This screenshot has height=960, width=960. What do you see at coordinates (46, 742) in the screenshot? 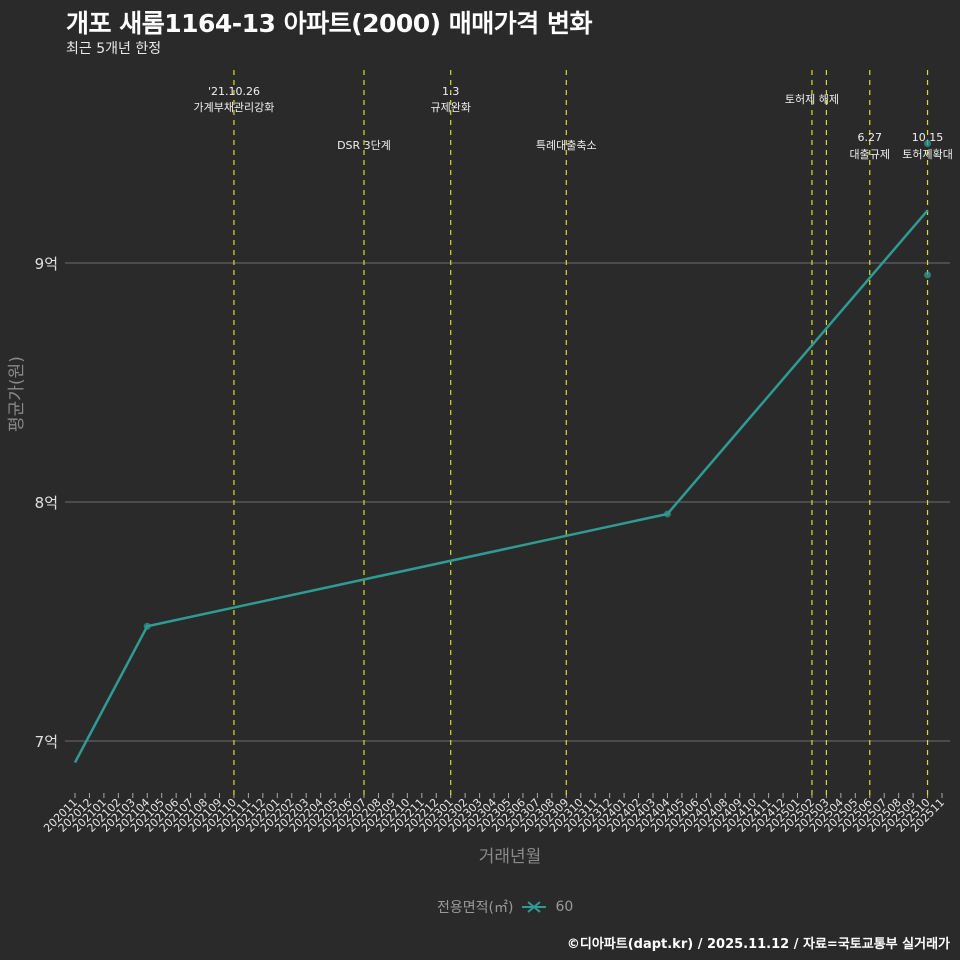
I see `y-tick-label: 7억` at bounding box center [46, 742].